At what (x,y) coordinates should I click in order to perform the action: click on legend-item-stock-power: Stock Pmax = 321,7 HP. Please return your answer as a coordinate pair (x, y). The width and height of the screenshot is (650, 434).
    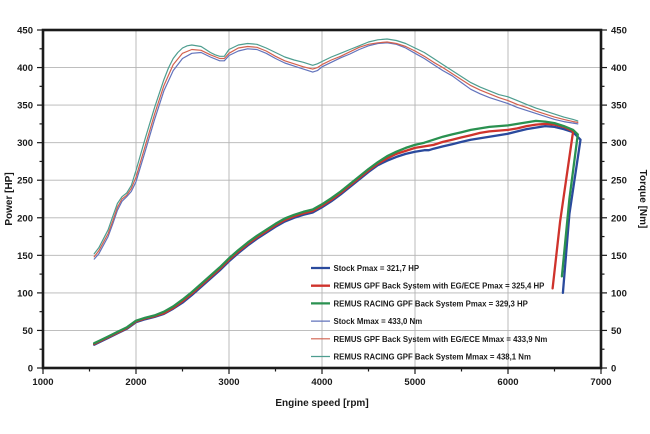
    Looking at the image, I should click on (365, 268).